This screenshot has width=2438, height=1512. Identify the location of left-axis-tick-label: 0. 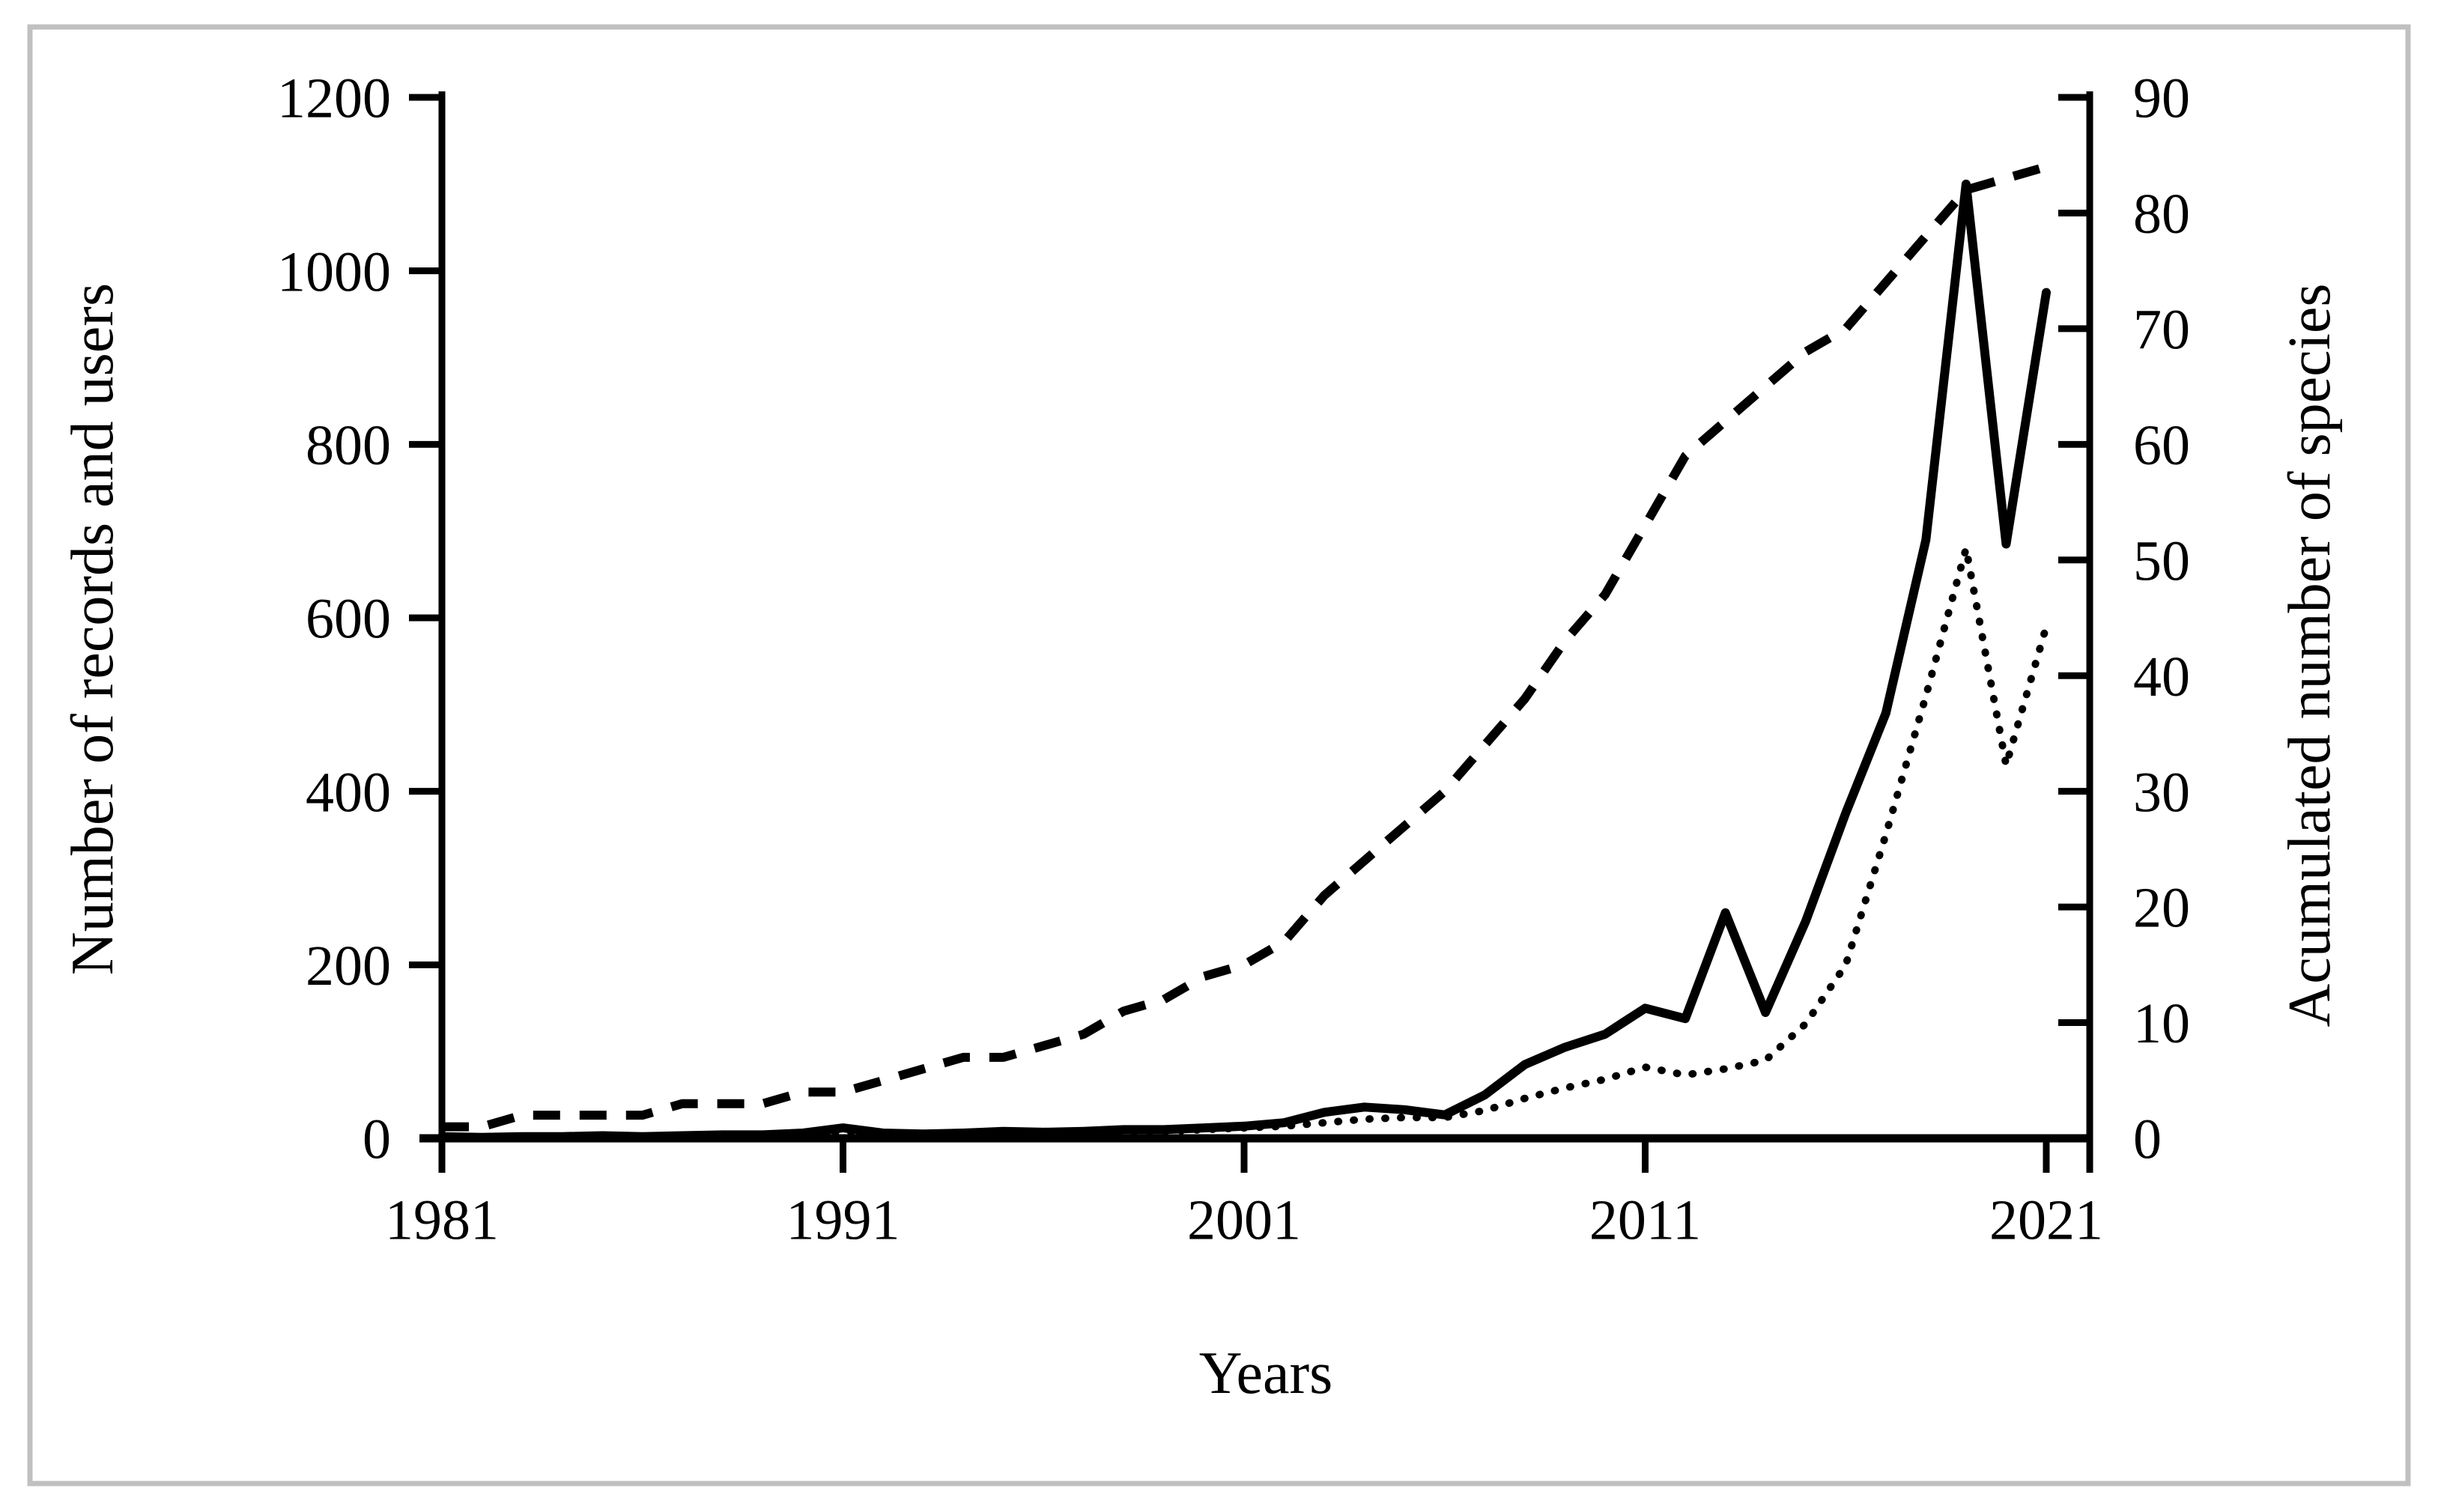
(377, 1139).